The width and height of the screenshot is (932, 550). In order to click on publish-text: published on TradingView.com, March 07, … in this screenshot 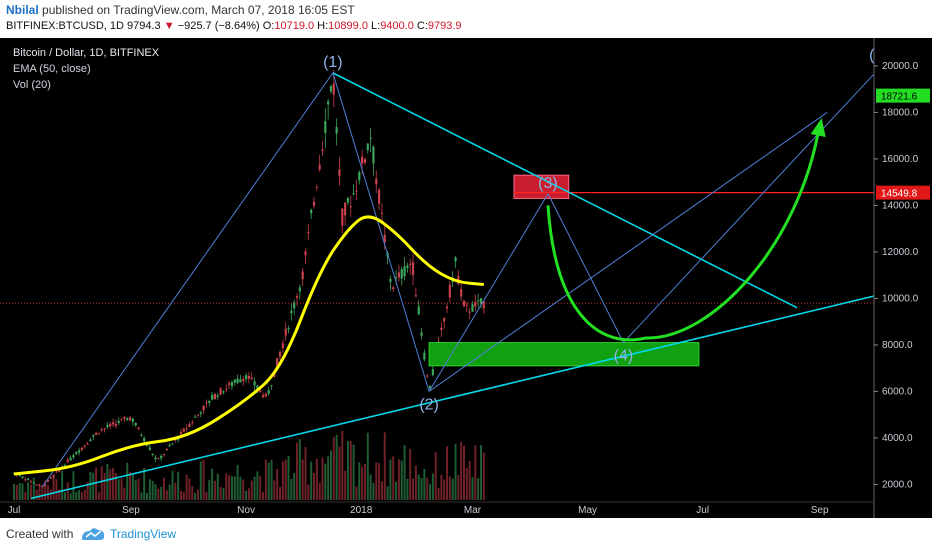, I will do `click(198, 10)`.